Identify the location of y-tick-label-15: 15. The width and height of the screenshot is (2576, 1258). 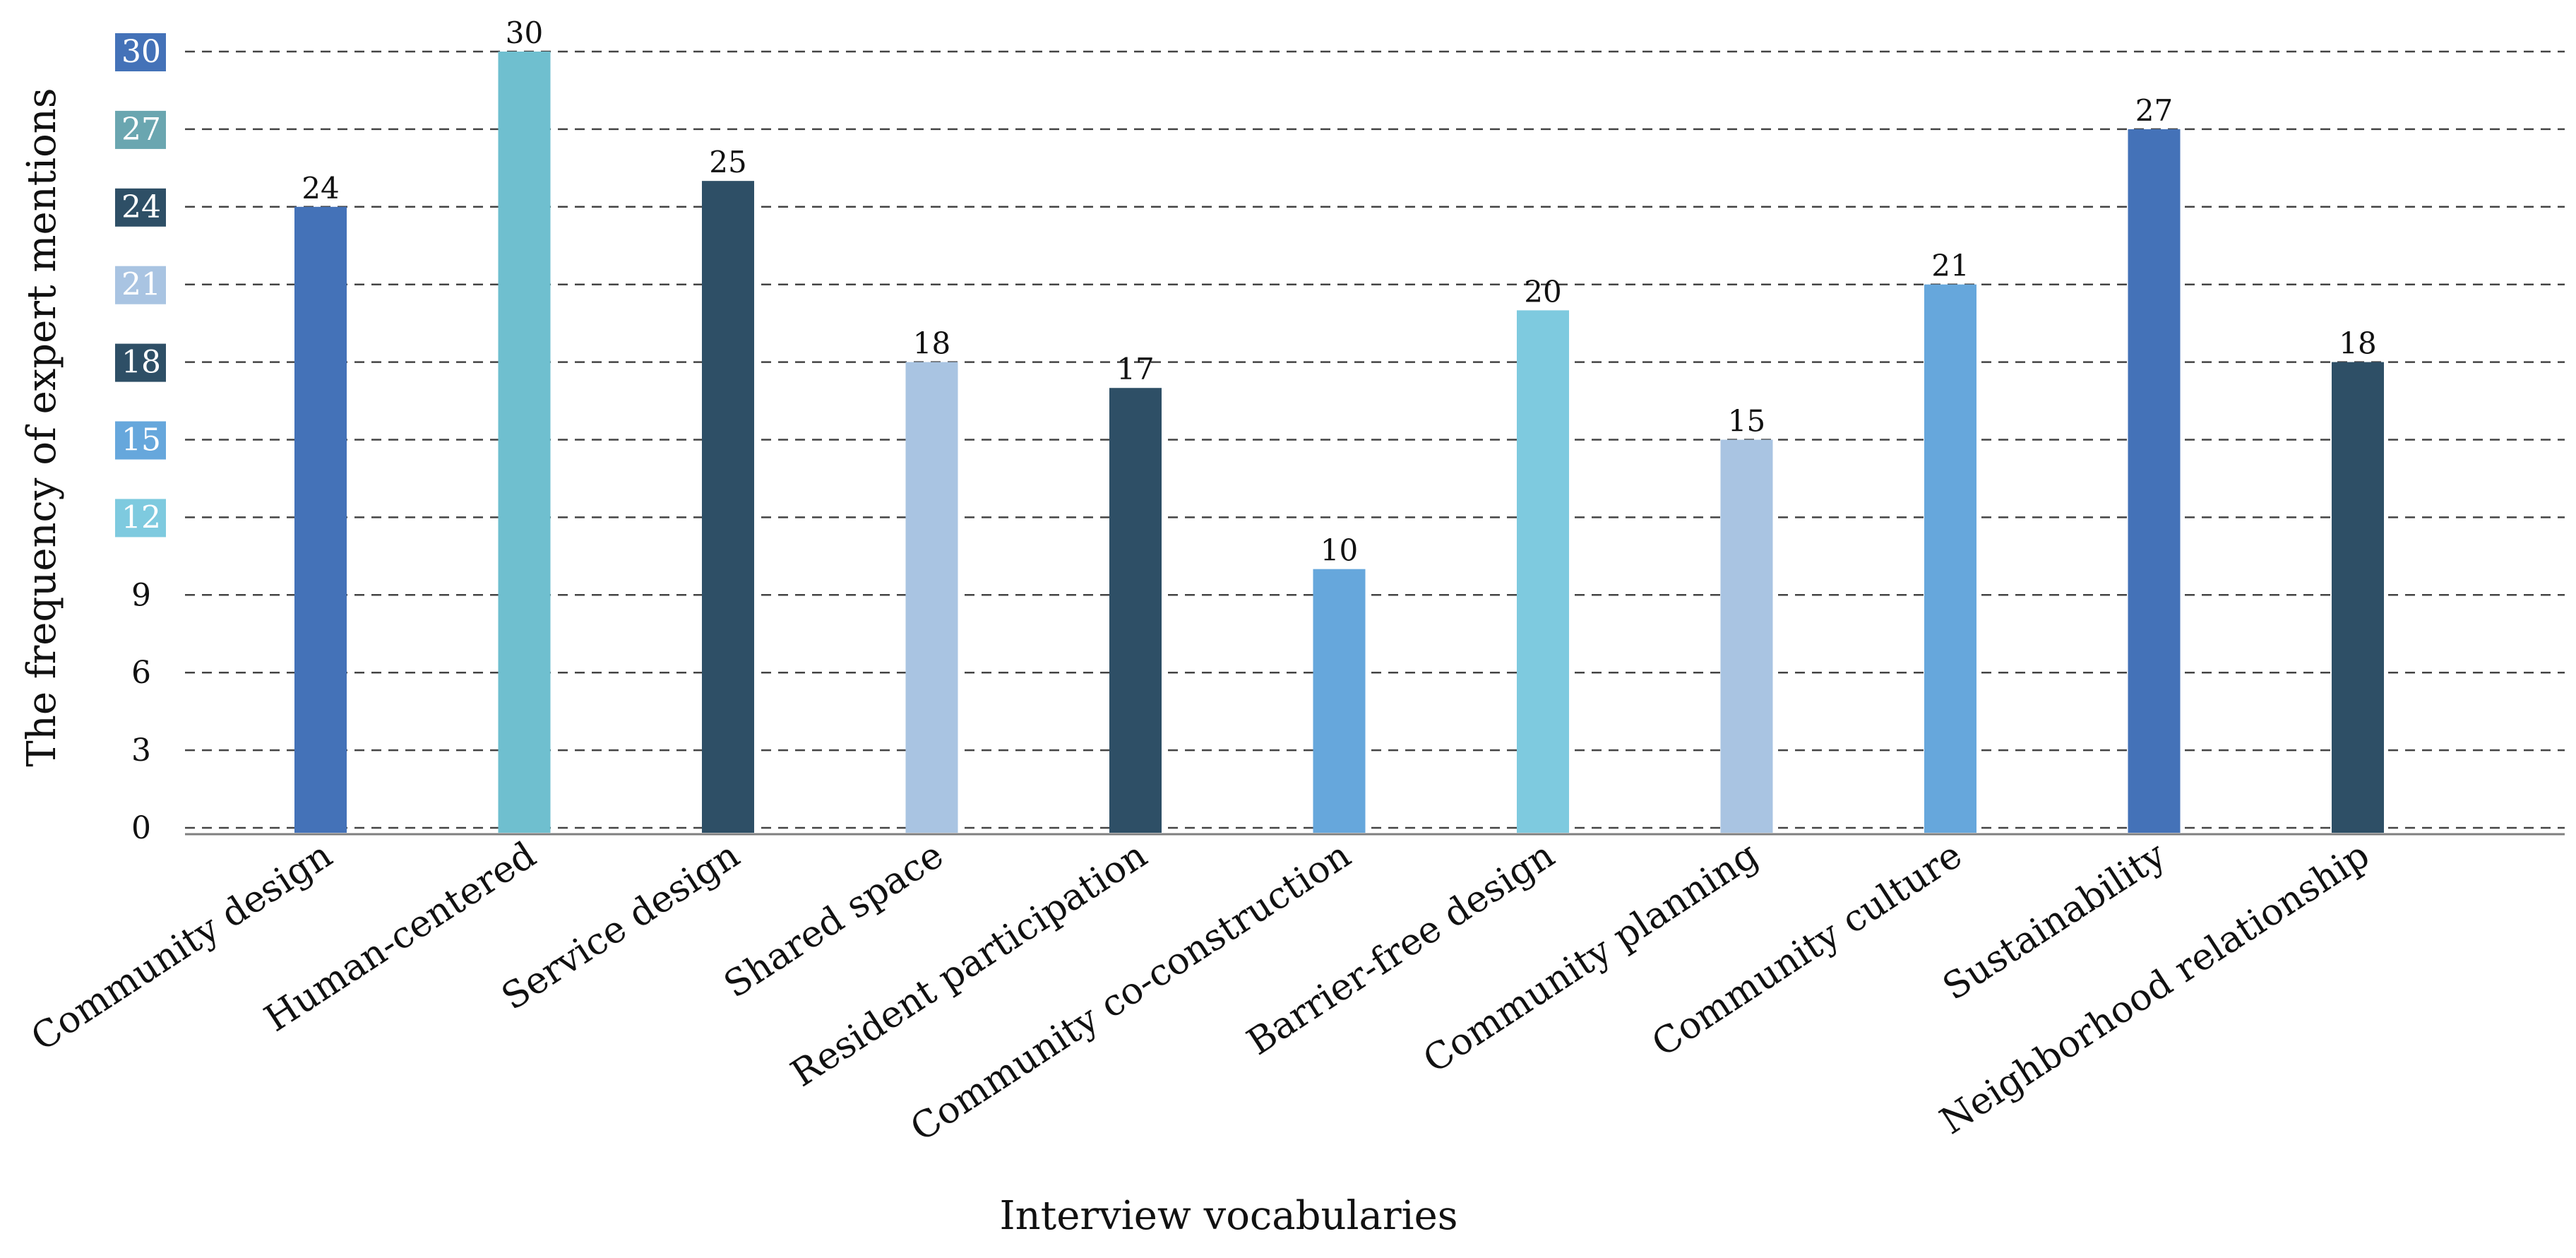
(141, 440).